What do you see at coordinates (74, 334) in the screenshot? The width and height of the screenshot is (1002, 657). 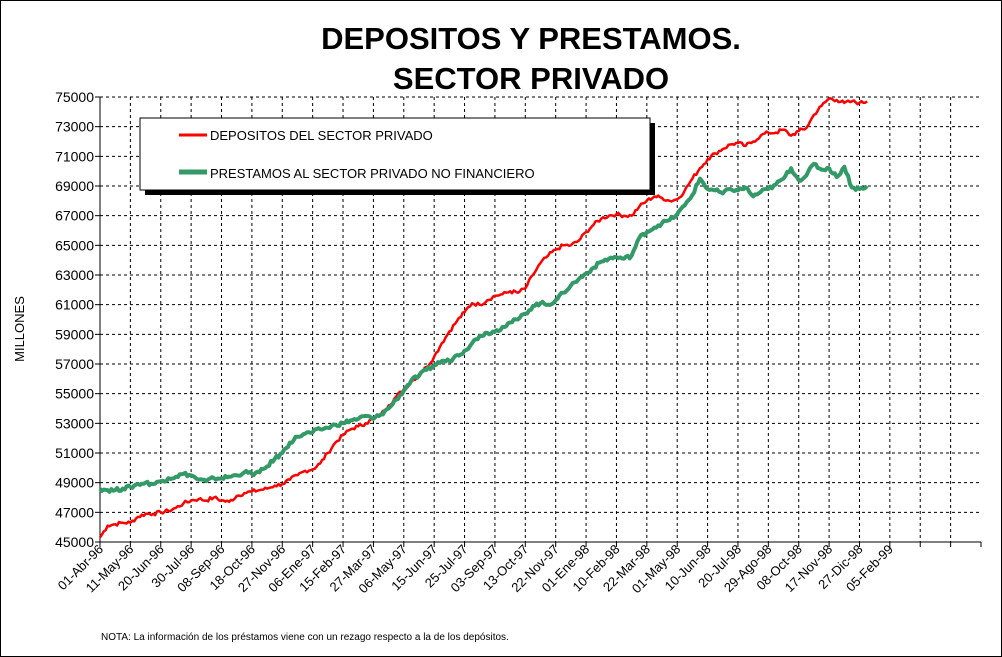 I see `y-tick-label: 59000` at bounding box center [74, 334].